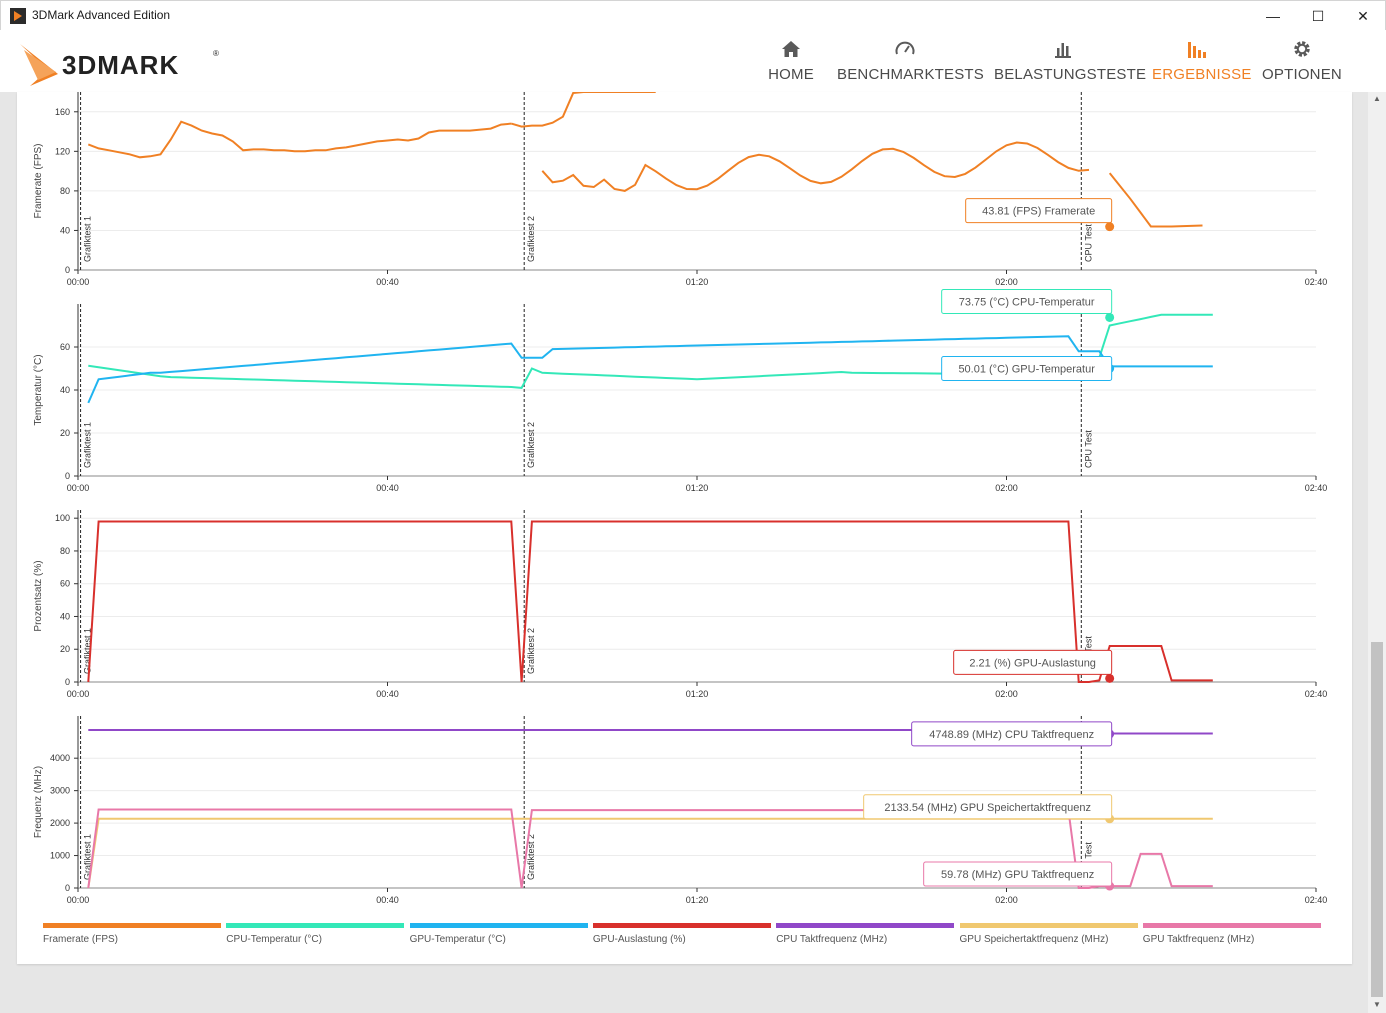 The height and width of the screenshot is (1013, 1386). I want to click on maximize-button: ☐, so click(1318, 15).